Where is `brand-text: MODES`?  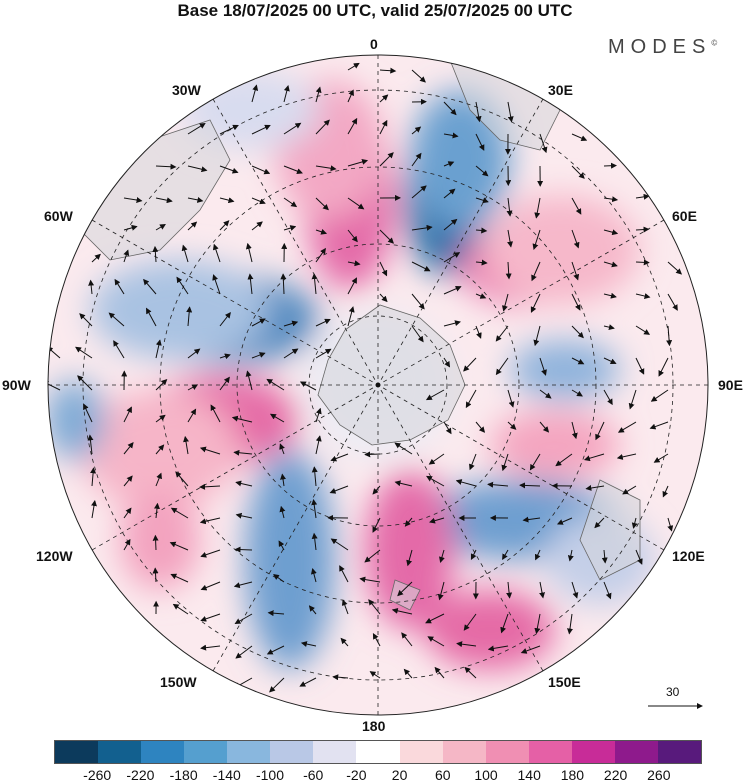 brand-text: MODES is located at coordinates (660, 47).